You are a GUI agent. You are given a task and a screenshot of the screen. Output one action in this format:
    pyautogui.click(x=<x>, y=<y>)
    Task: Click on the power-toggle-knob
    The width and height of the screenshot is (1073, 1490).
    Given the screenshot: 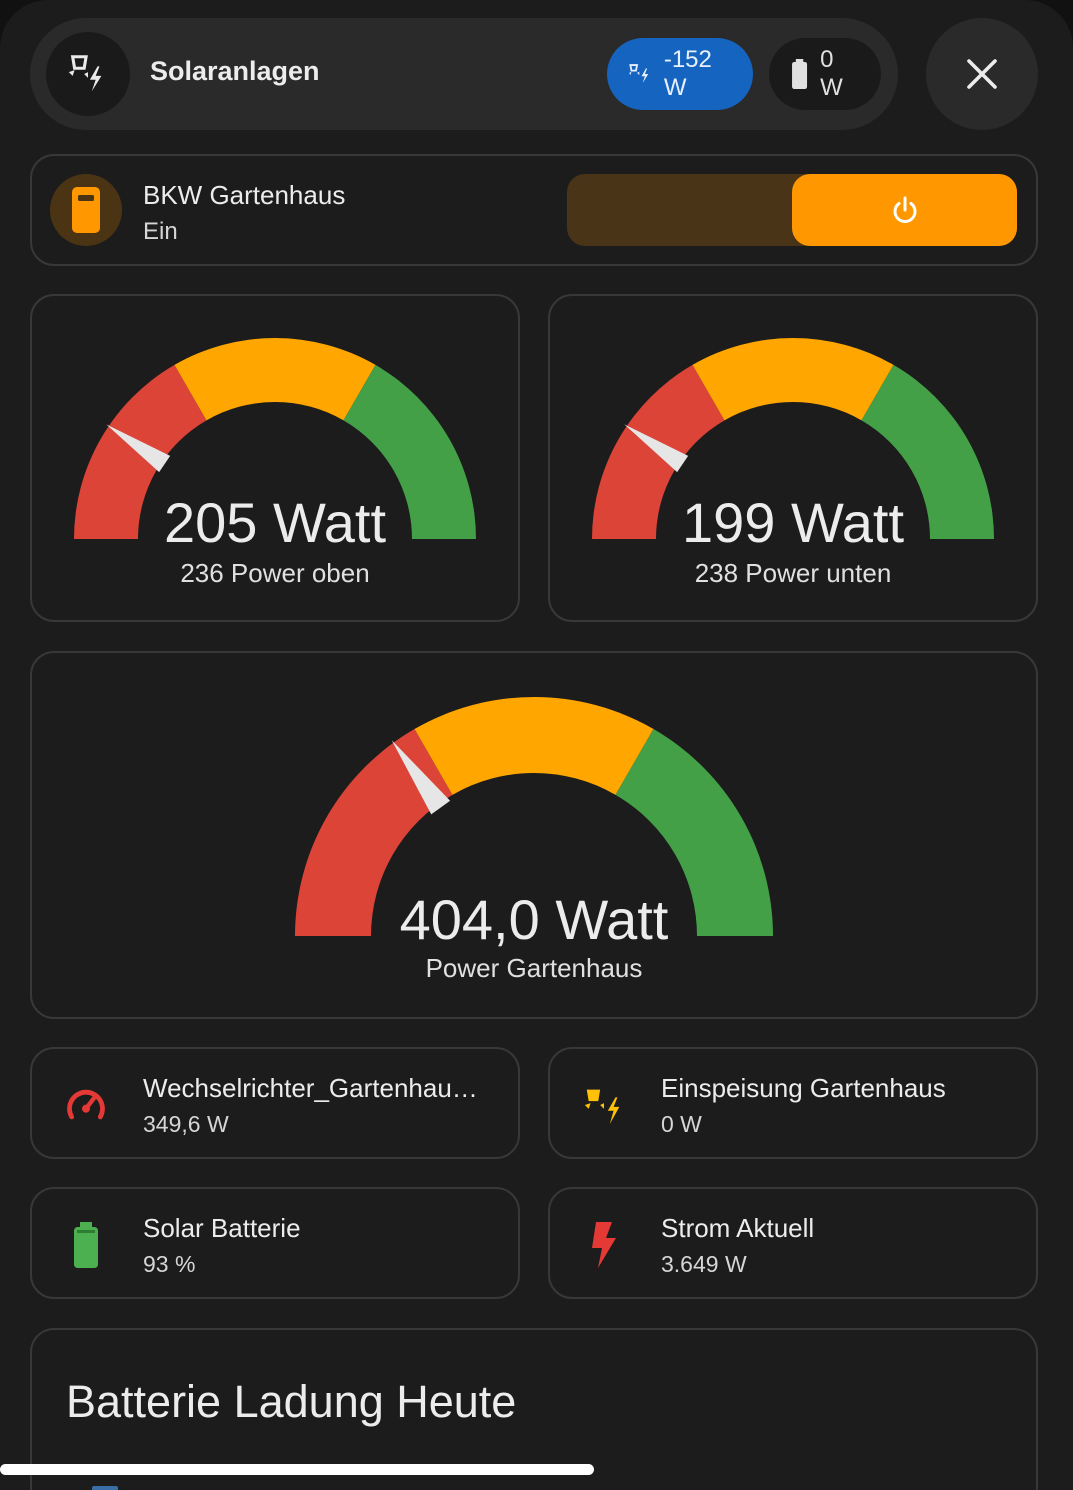 What is the action you would take?
    pyautogui.click(x=904, y=210)
    